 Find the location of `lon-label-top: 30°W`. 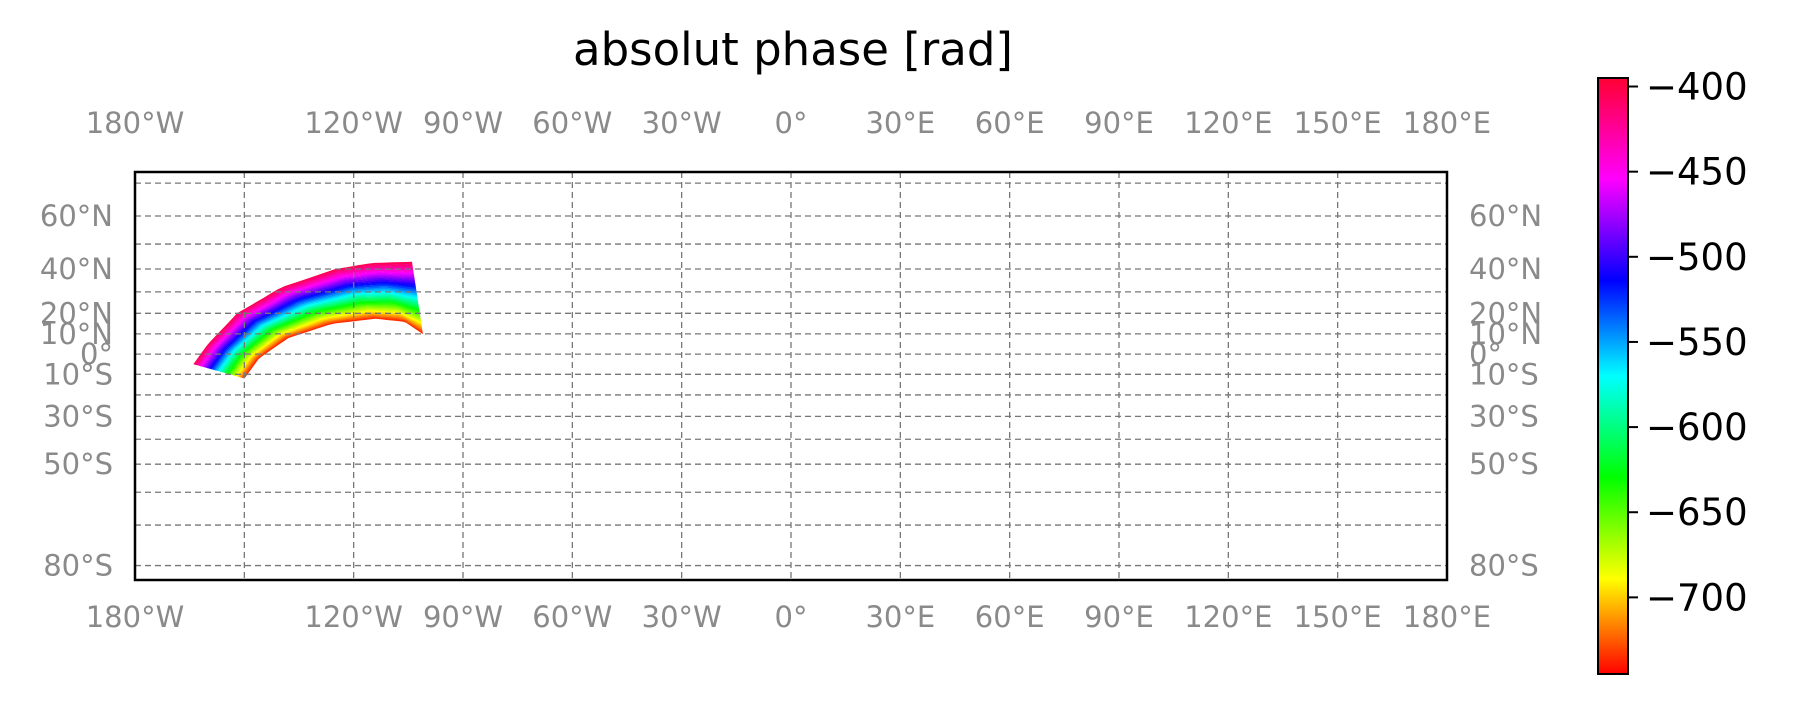

lon-label-top: 30°W is located at coordinates (682, 123).